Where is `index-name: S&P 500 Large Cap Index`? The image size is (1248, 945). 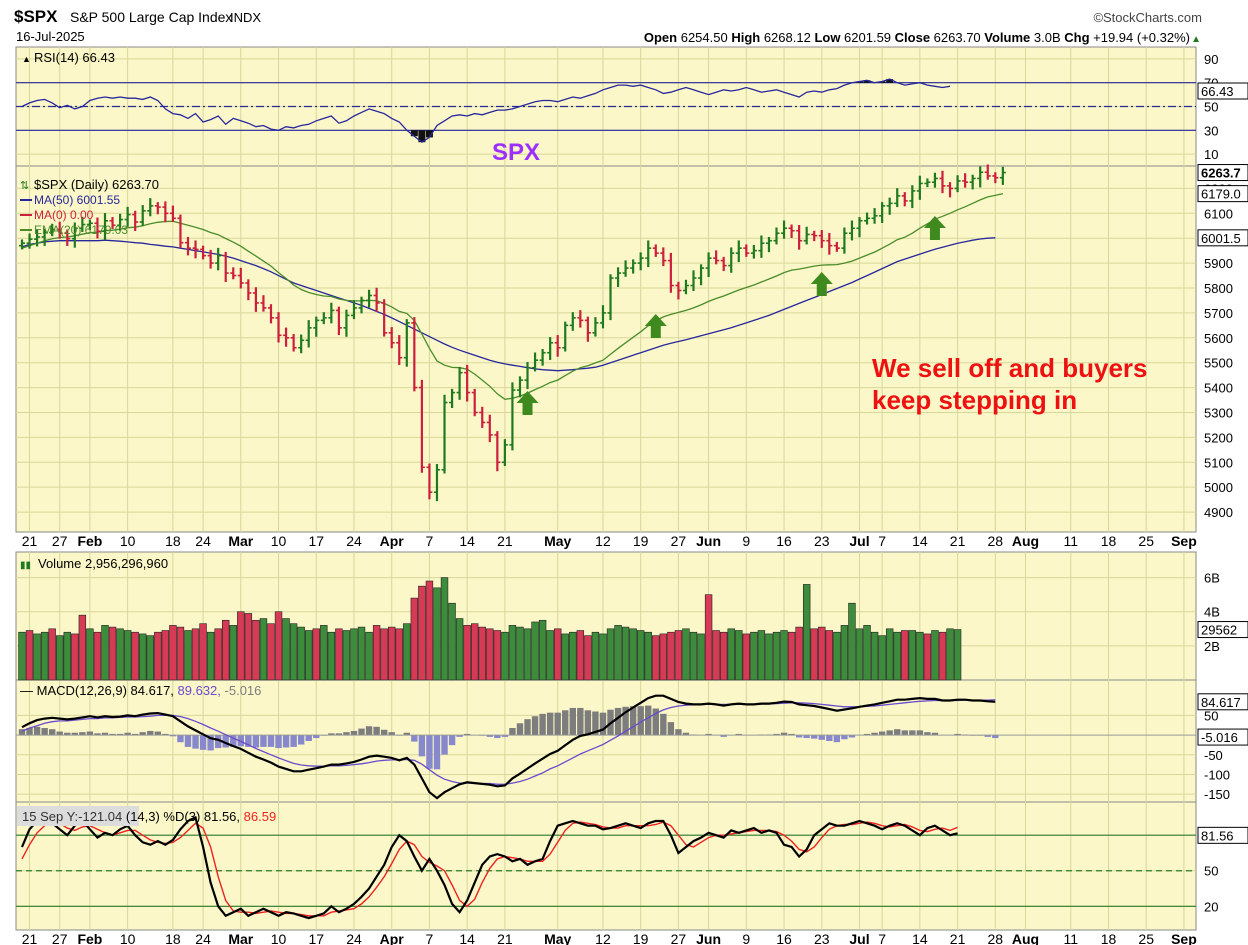 index-name: S&P 500 Large Cap Index is located at coordinates (151, 17).